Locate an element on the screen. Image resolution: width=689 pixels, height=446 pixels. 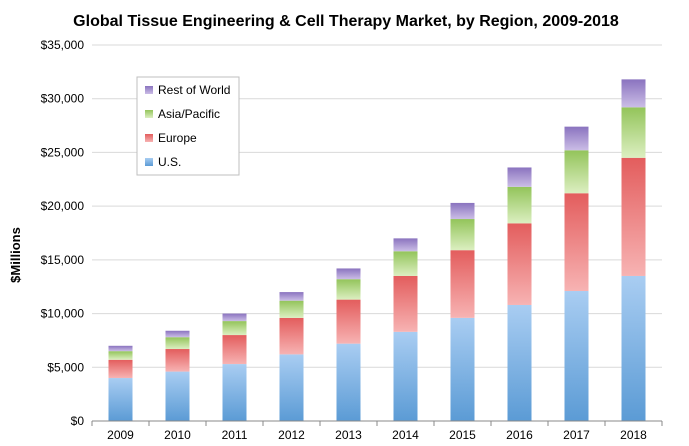
x-tick-label: 2015 is located at coordinates (462, 435).